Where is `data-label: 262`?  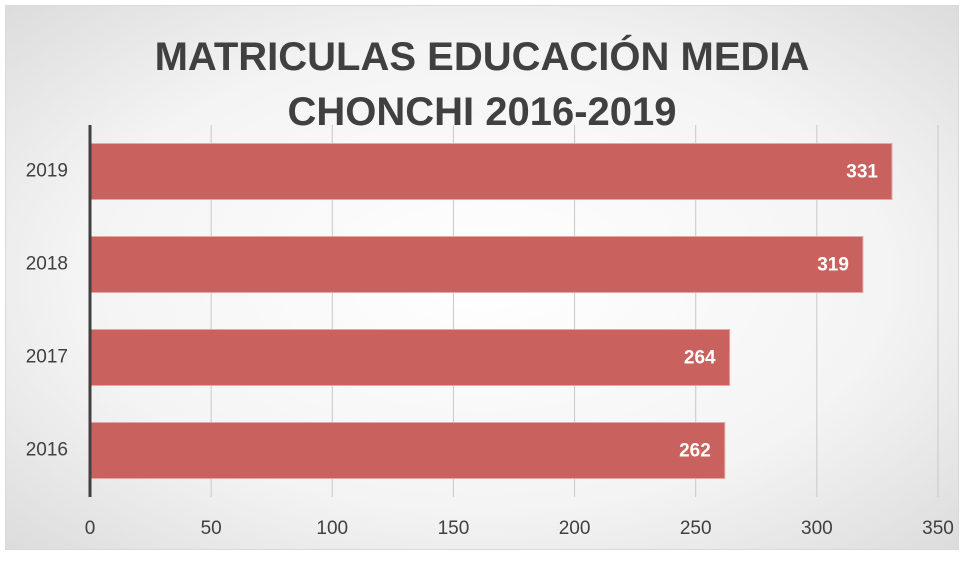
data-label: 262 is located at coordinates (695, 451).